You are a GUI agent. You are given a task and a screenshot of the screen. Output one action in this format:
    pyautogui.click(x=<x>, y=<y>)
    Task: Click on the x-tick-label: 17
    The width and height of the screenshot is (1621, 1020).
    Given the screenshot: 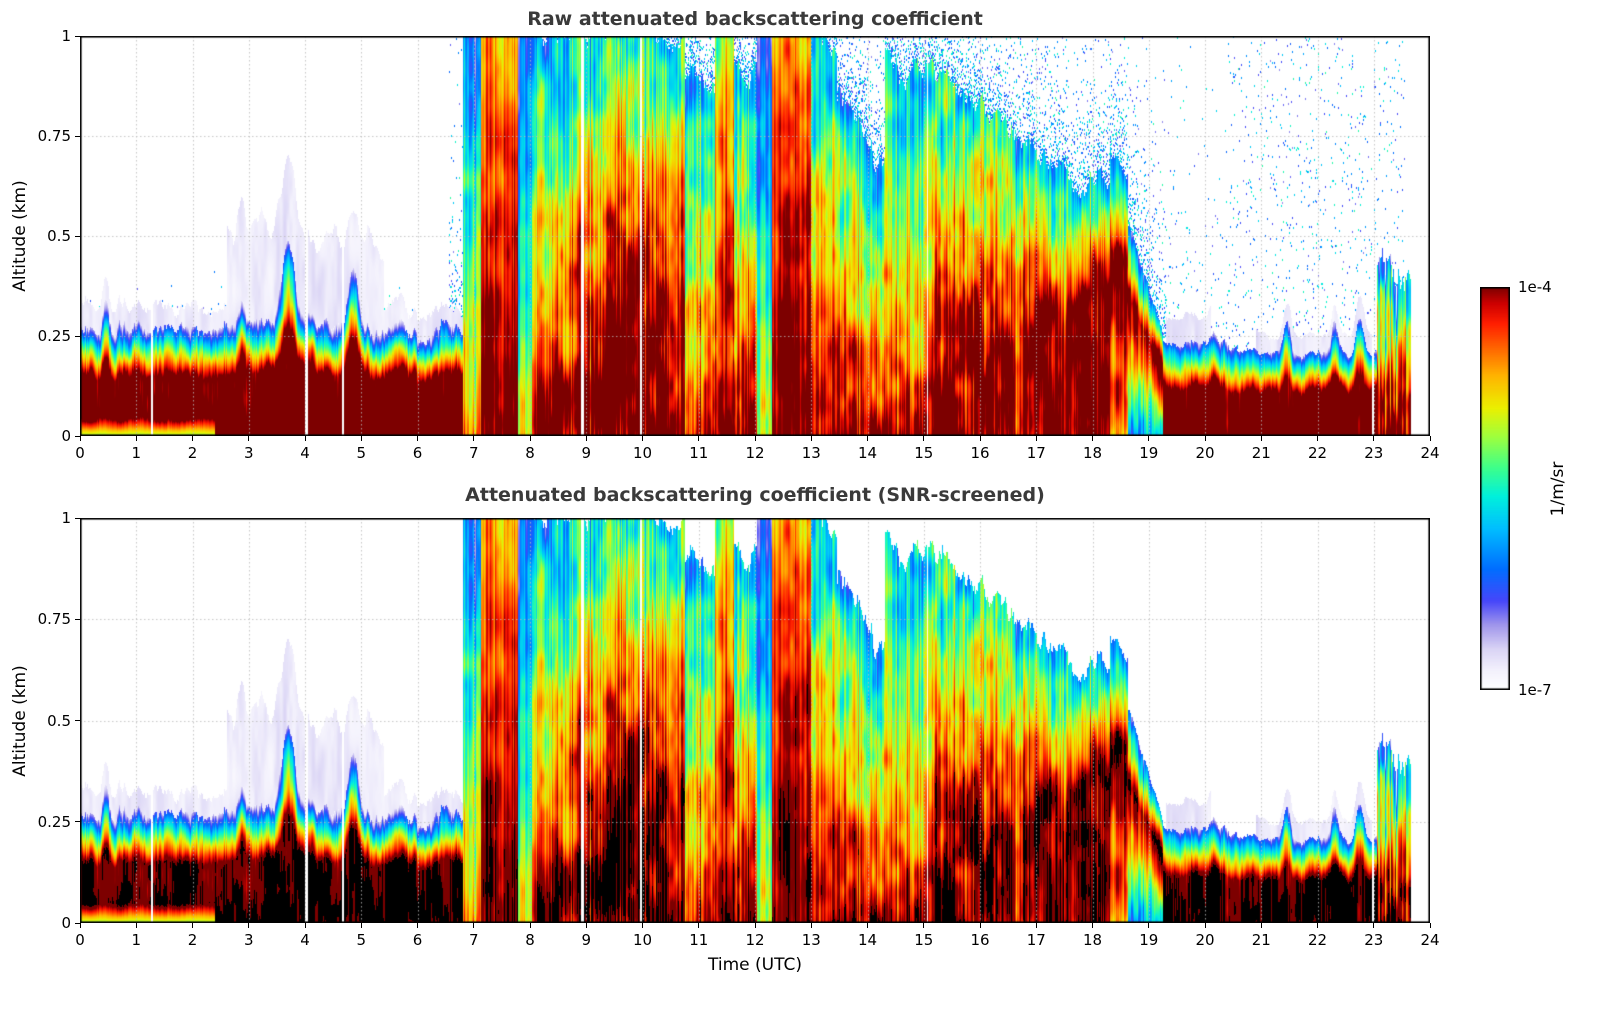 What is the action you would take?
    pyautogui.click(x=1036, y=940)
    